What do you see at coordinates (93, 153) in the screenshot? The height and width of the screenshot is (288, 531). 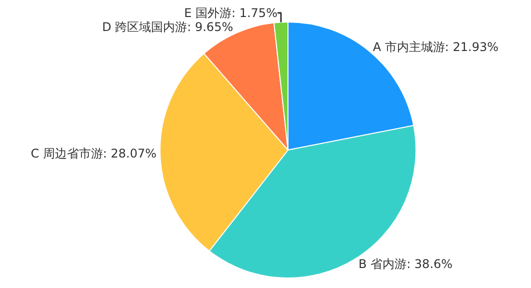 I see `slice-label: C 周边省市游: 28.07%` at bounding box center [93, 153].